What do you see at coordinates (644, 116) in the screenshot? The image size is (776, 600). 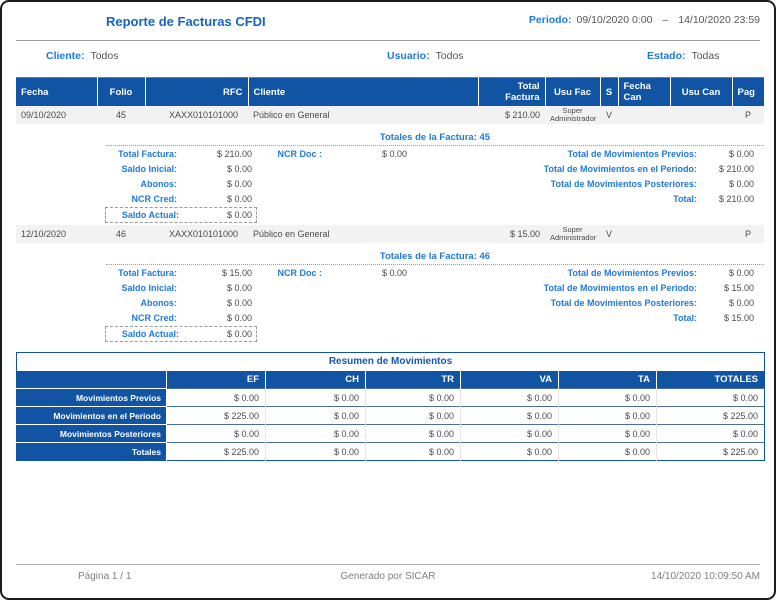 I see `invoice-fecha-can` at bounding box center [644, 116].